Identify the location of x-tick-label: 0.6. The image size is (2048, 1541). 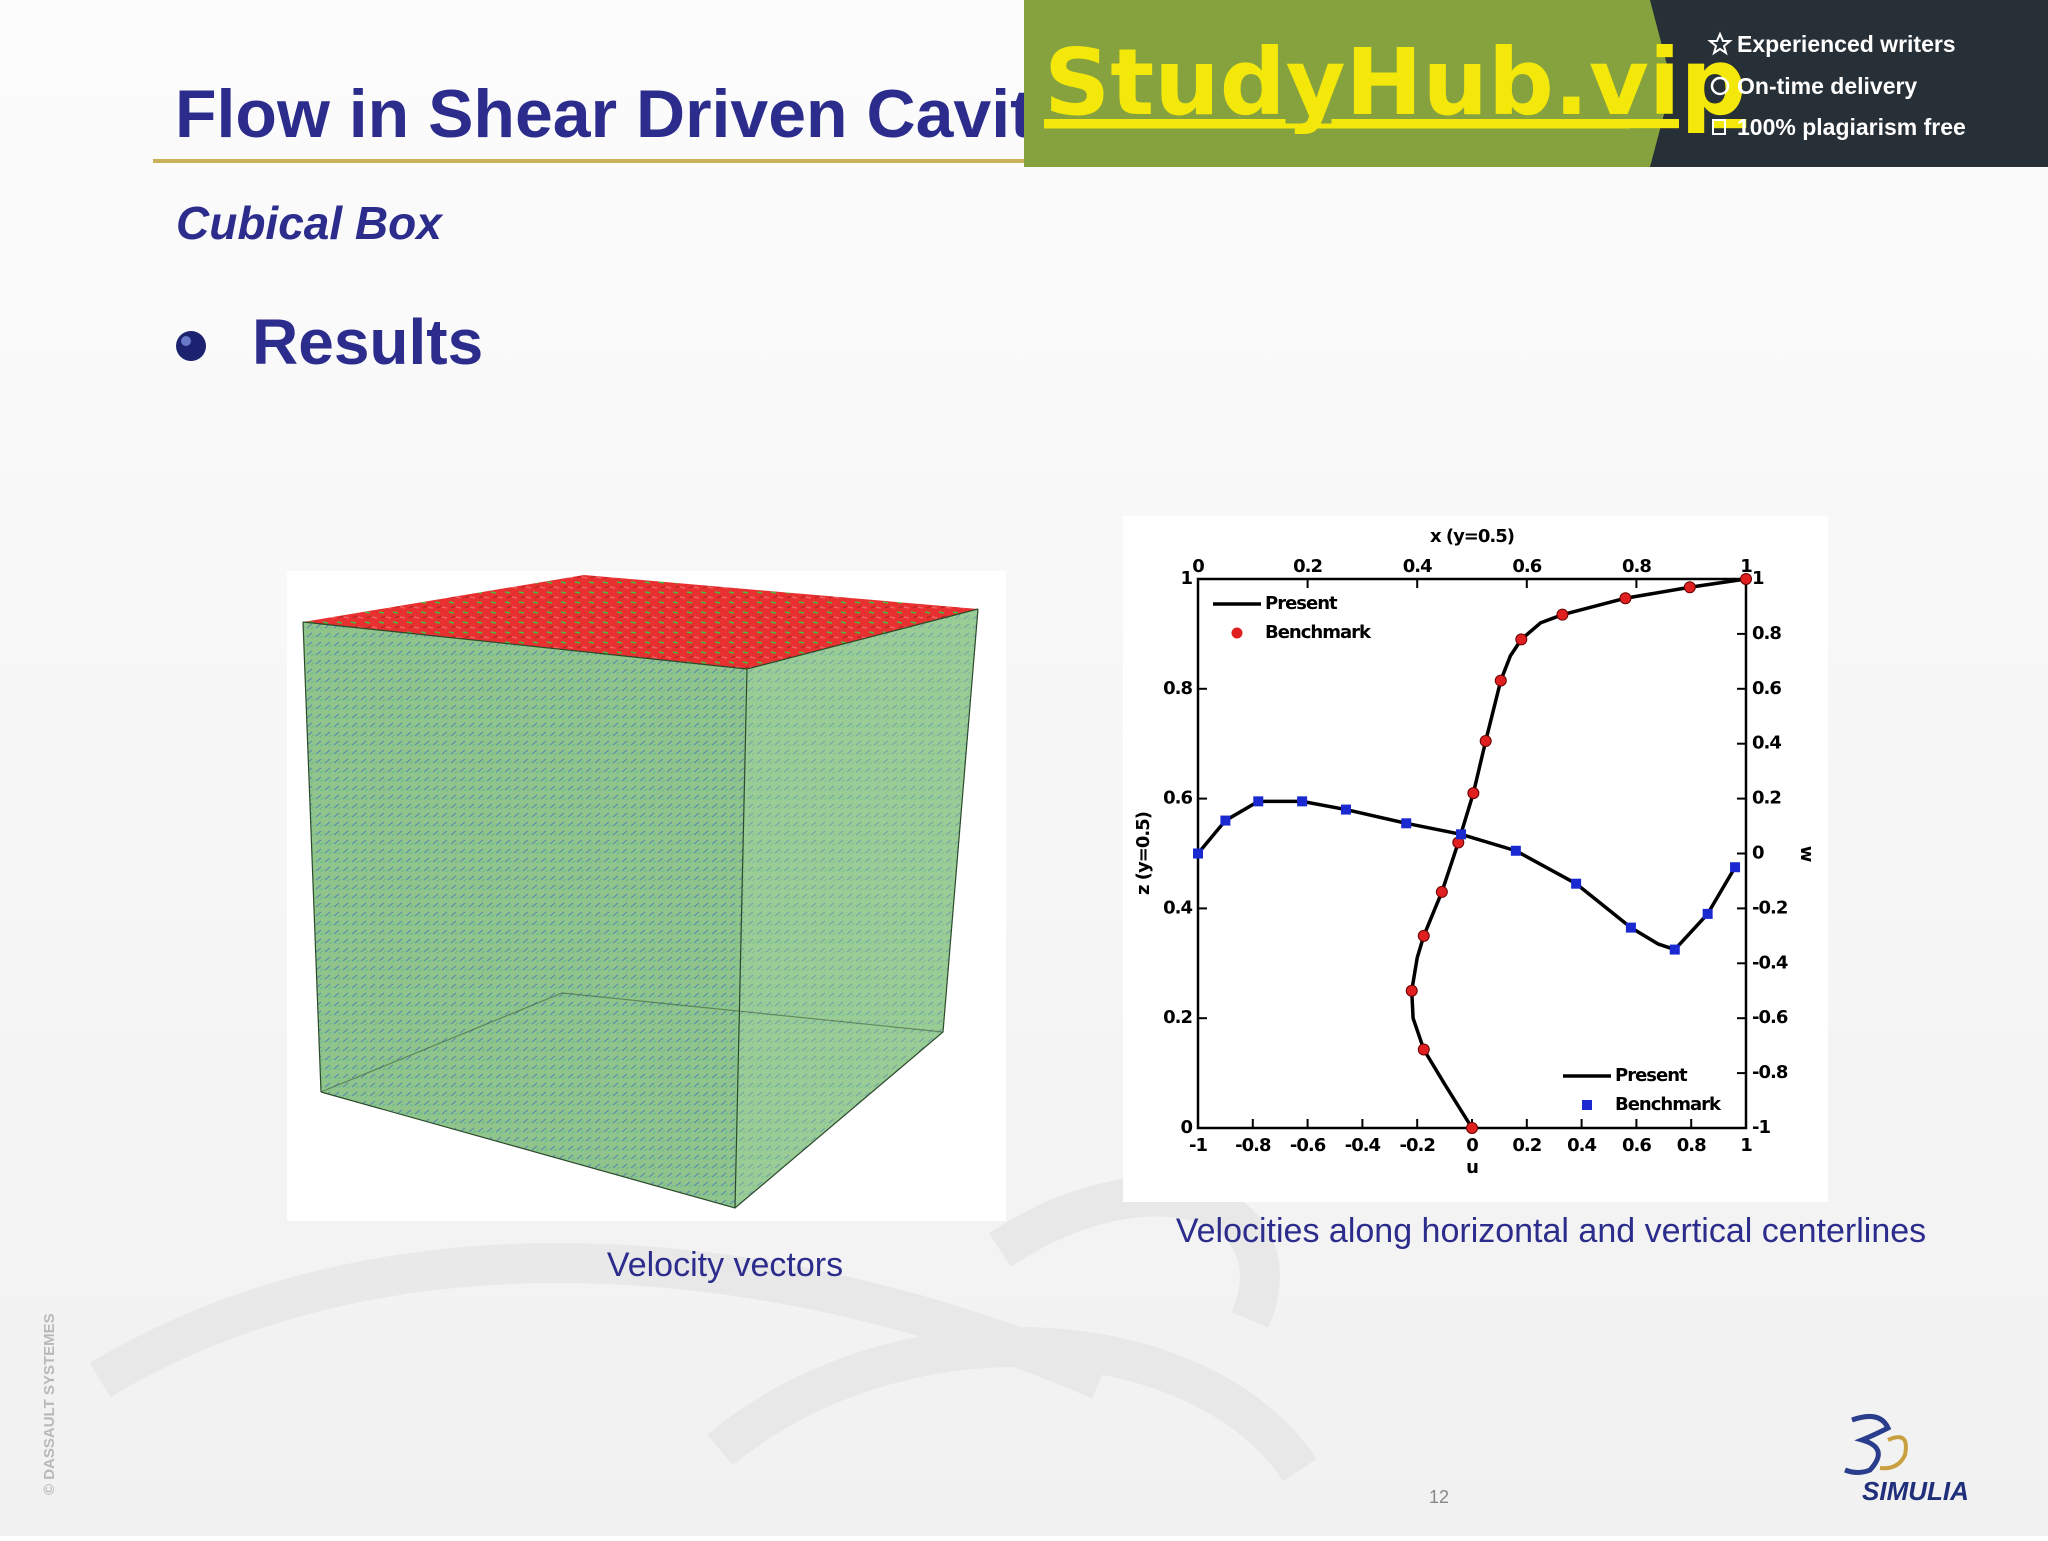
(1636, 1145).